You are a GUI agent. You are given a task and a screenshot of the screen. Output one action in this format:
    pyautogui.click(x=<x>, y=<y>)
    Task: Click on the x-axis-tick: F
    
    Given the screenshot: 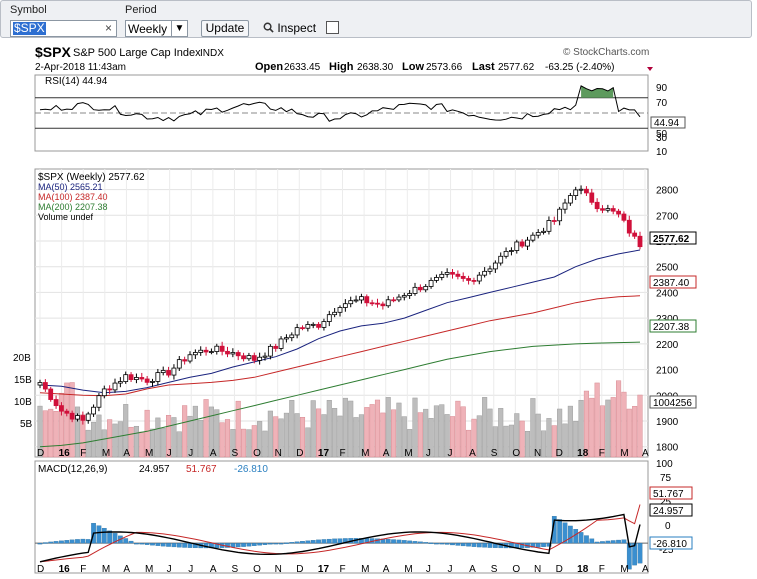 What is the action you would take?
    pyautogui.click(x=602, y=453)
    